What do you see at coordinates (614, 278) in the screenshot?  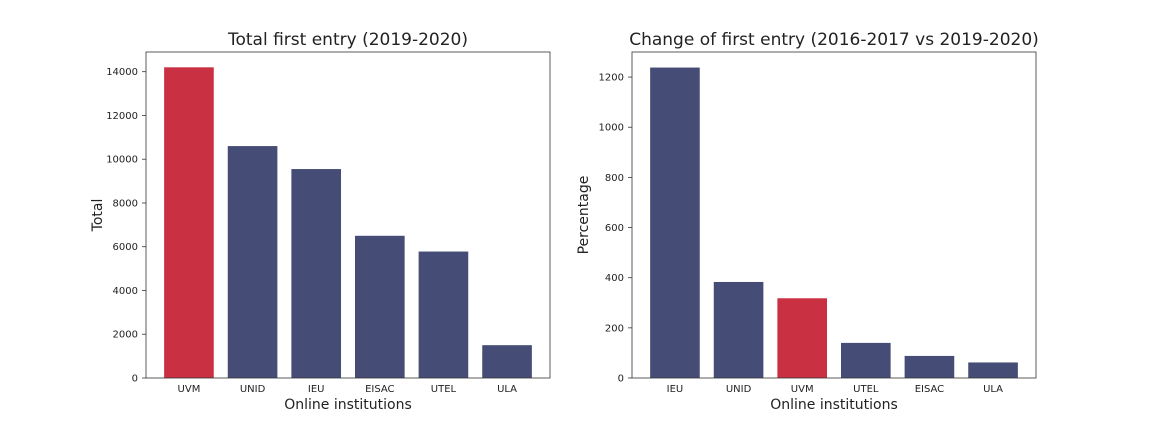 I see `y-tick-label: 400` at bounding box center [614, 278].